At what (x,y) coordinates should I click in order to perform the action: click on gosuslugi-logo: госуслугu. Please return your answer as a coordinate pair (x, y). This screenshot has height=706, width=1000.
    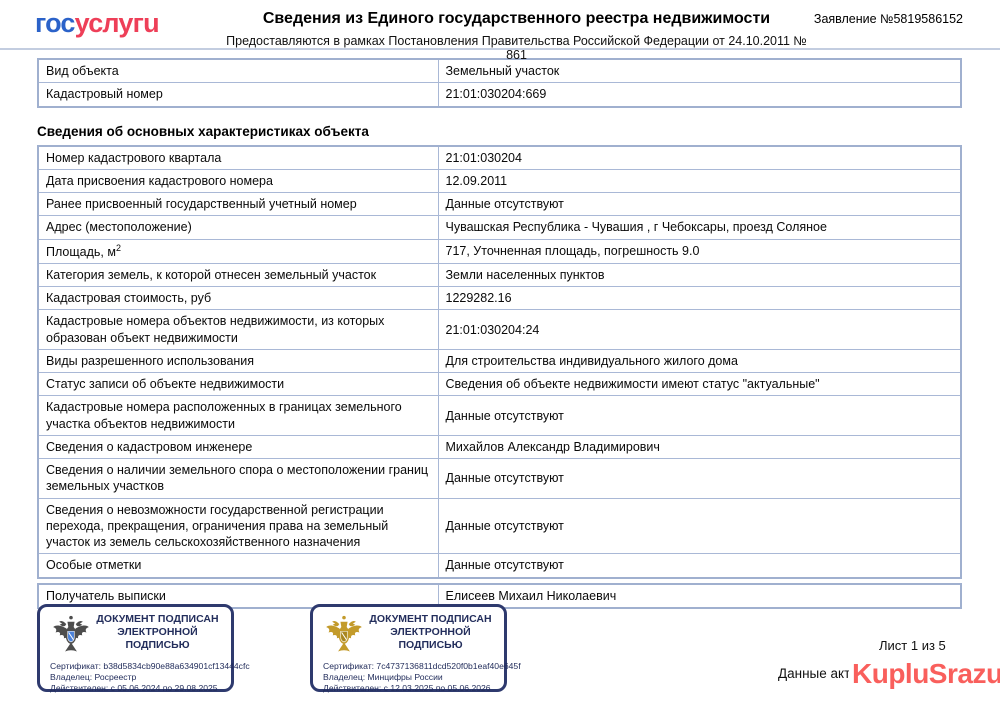
    Looking at the image, I should click on (127, 23).